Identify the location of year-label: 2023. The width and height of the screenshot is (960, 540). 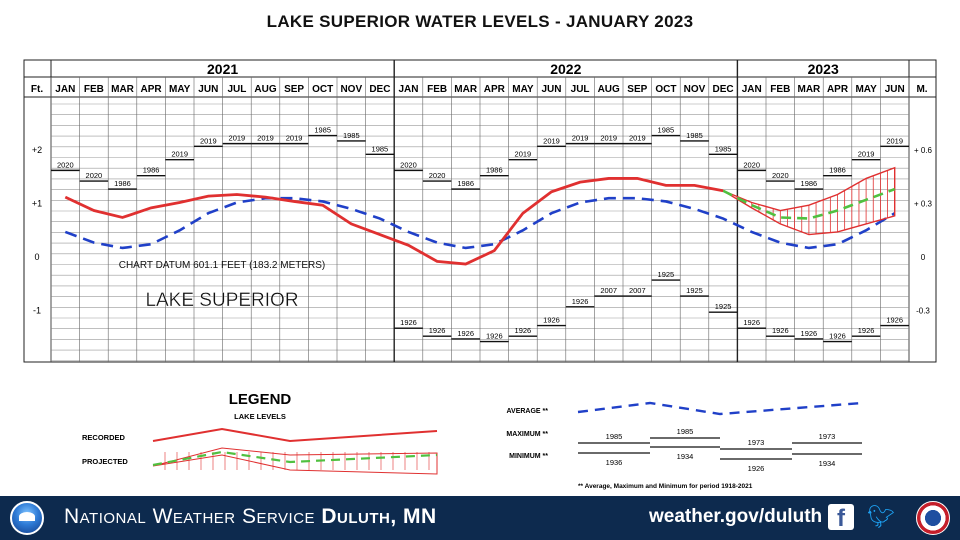
(823, 69).